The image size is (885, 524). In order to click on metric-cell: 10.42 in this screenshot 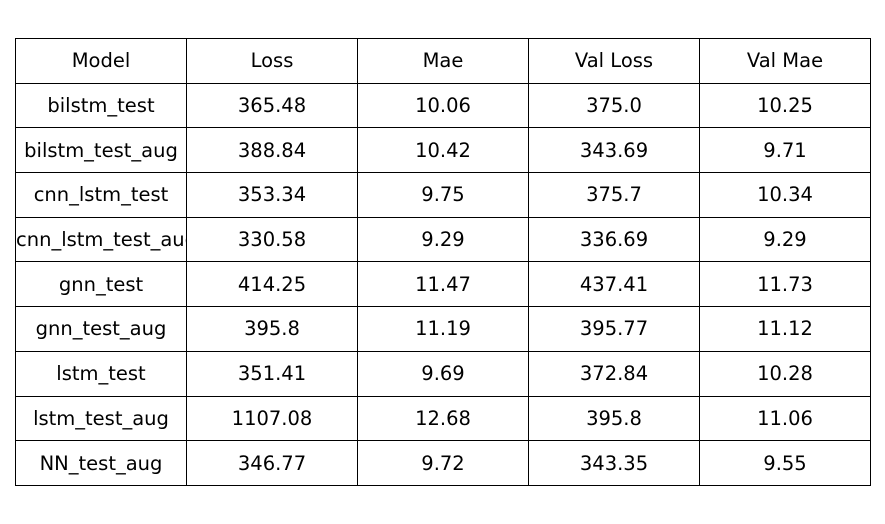, I will do `click(443, 150)`.